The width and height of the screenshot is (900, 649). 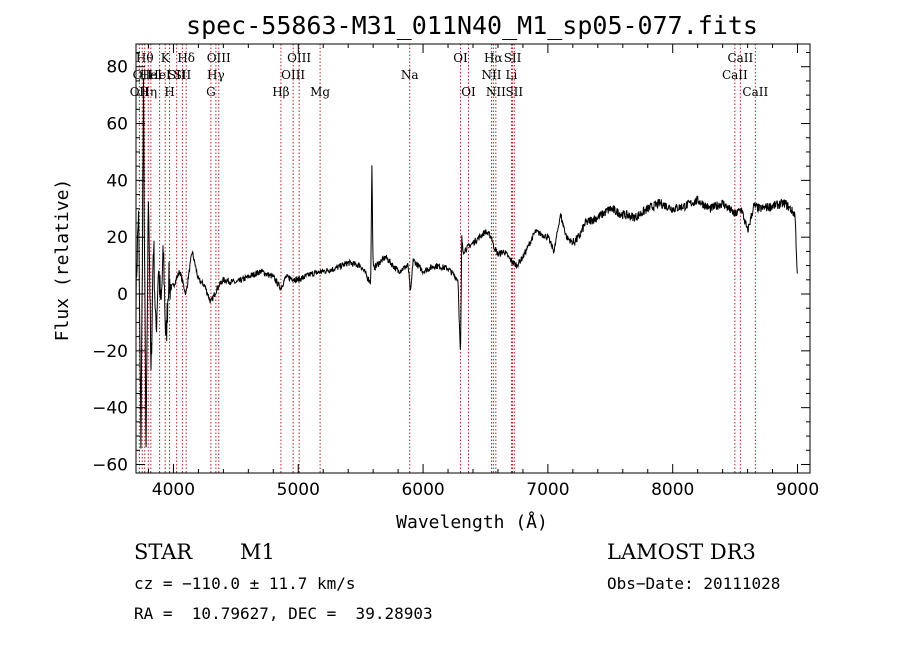 What do you see at coordinates (493, 58) in the screenshot?
I see `spectral-line-label: Hα` at bounding box center [493, 58].